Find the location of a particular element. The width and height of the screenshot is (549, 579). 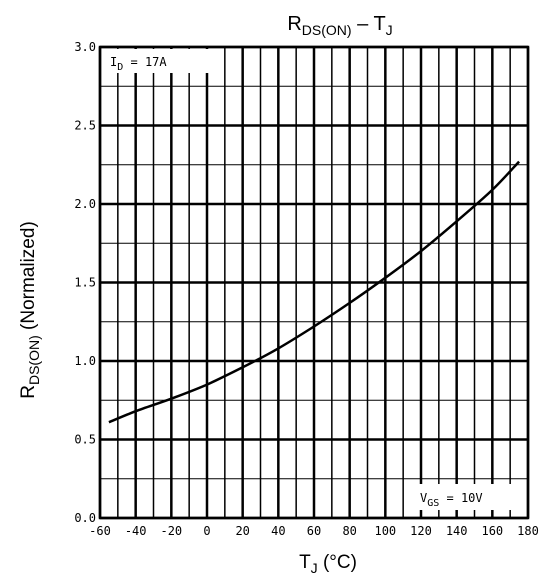

x-tick-label: 80 is located at coordinates (349, 531).